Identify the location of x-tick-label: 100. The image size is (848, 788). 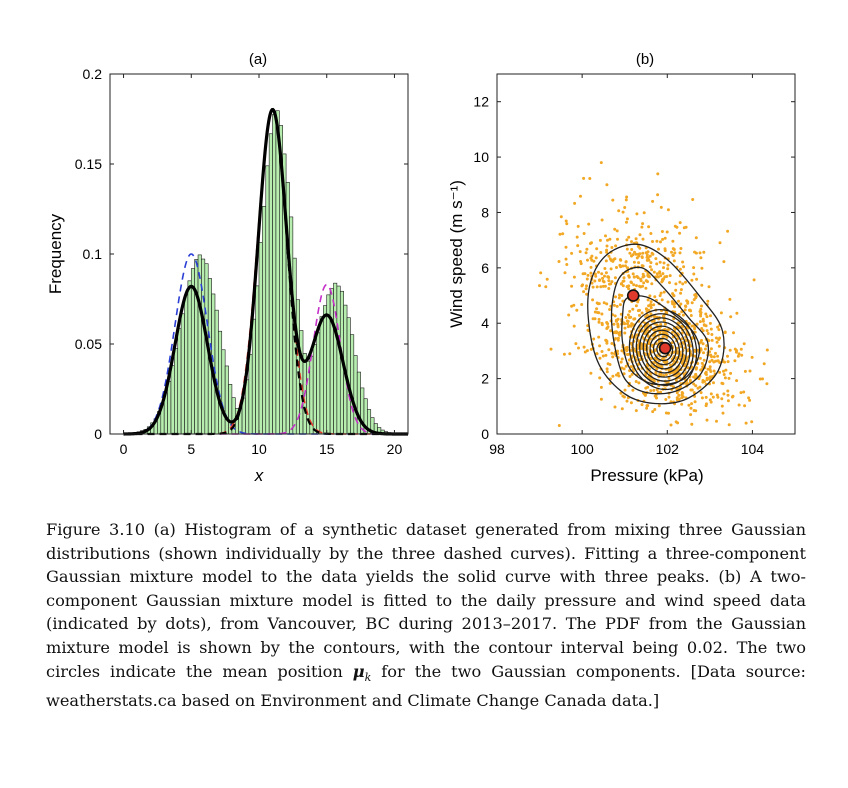
(582, 449).